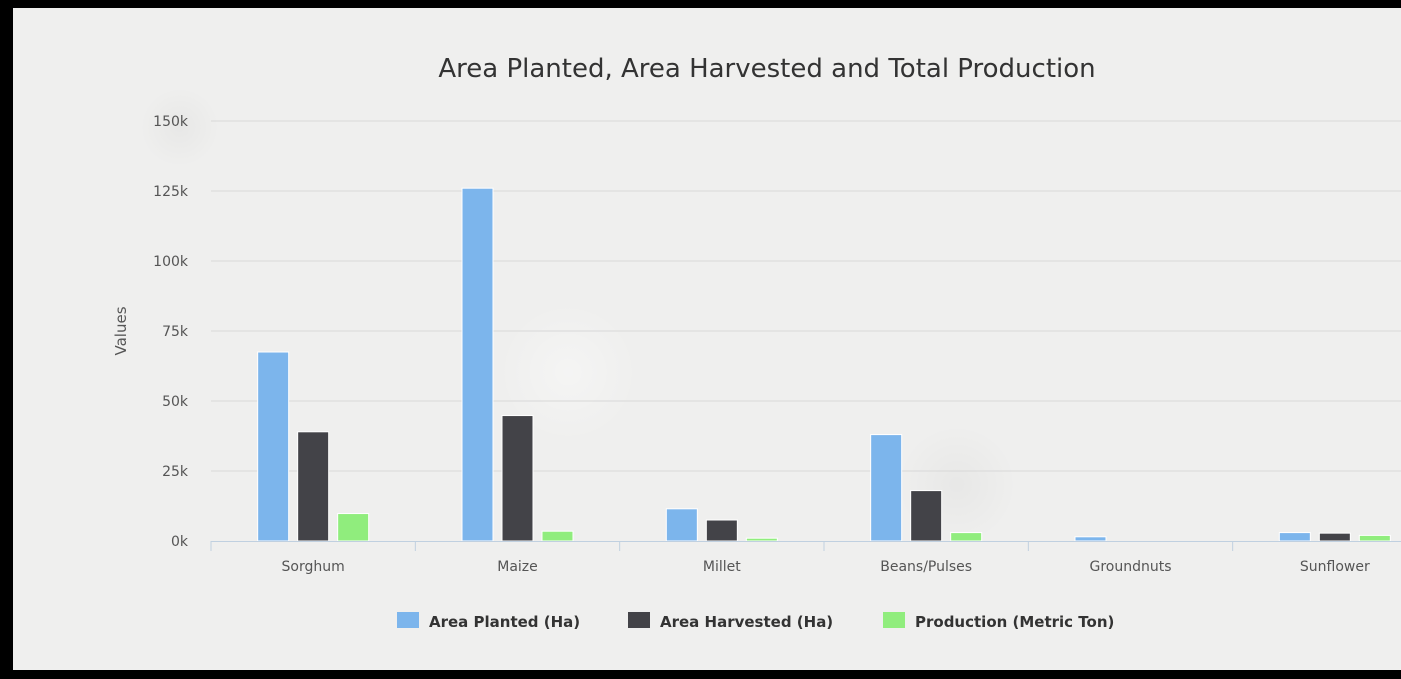  I want to click on y-tick-label: 0k, so click(180, 542).